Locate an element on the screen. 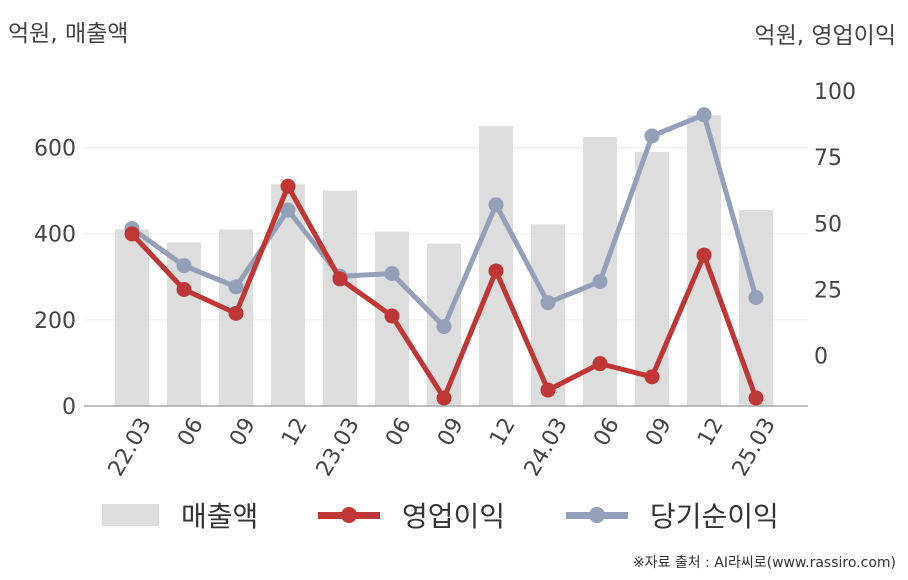 This screenshot has width=908, height=580. left-axis-unit: 억원, 매출액 is located at coordinates (68, 34).